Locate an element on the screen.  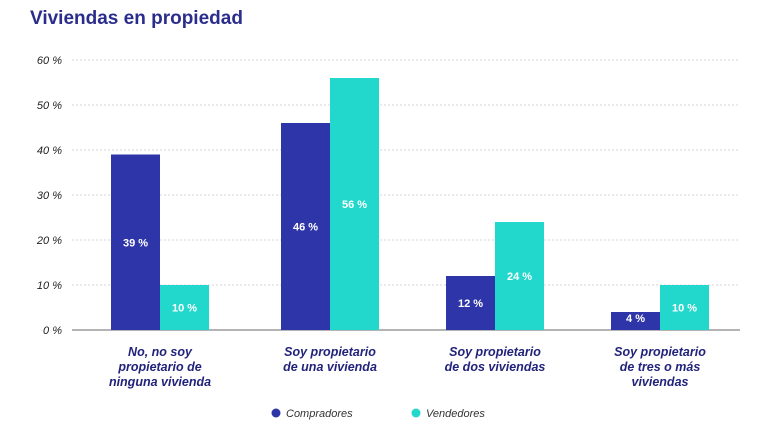
y-tick-label: 30 % is located at coordinates (49, 196).